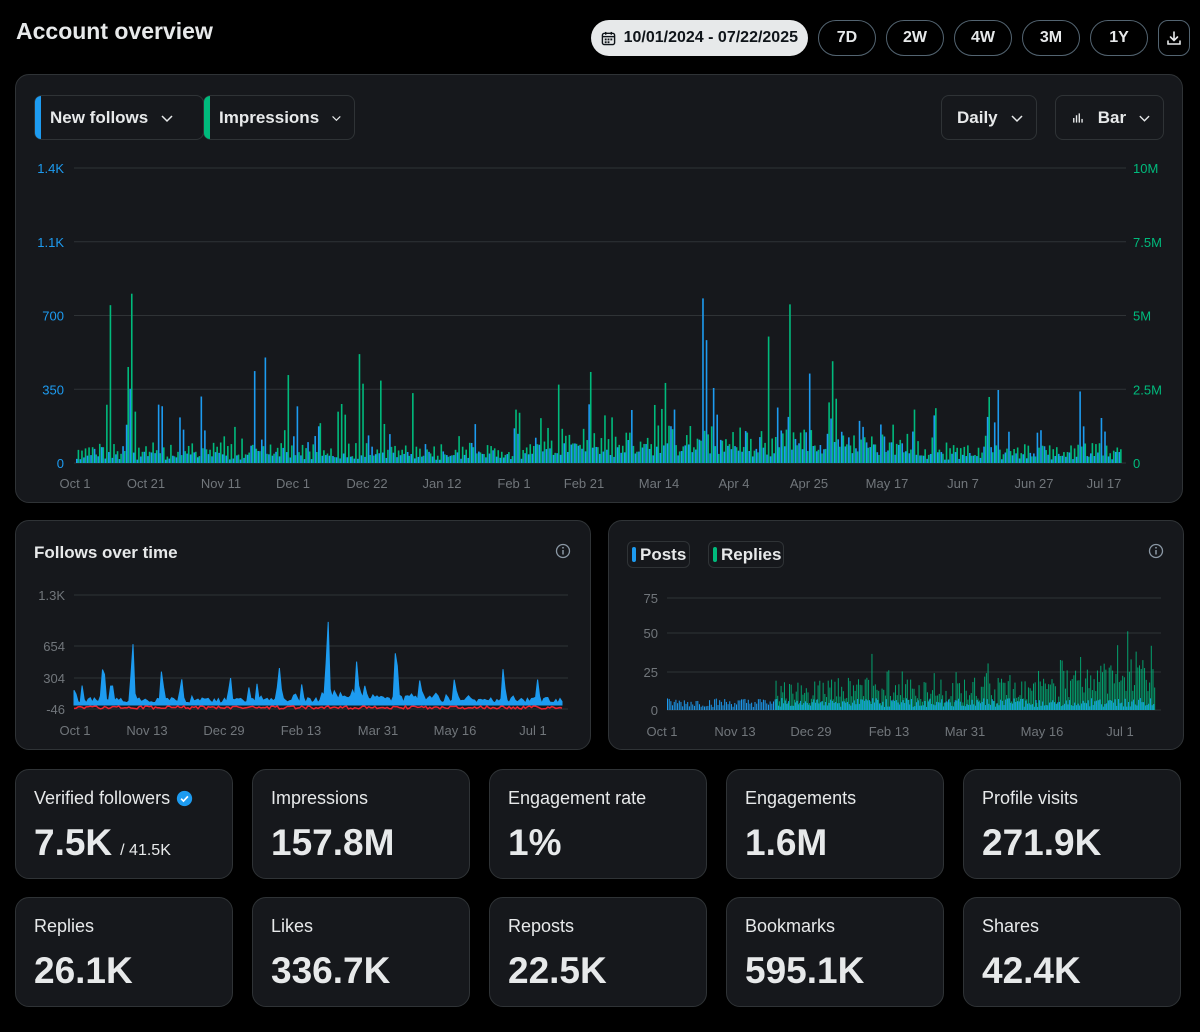 The width and height of the screenshot is (1200, 1032). Describe the element at coordinates (835, 824) in the screenshot. I see `stat-engagements: Engagements 1.6M` at that location.